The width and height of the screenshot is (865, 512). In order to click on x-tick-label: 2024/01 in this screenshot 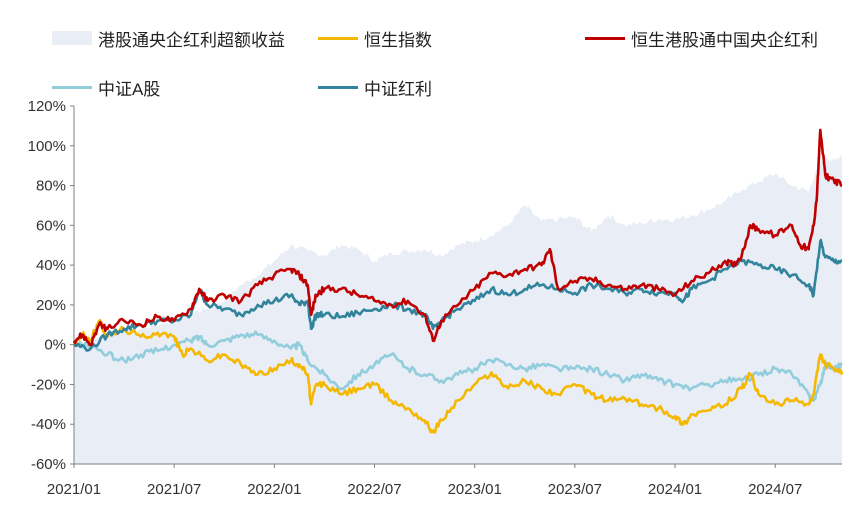, I will do `click(675, 489)`.